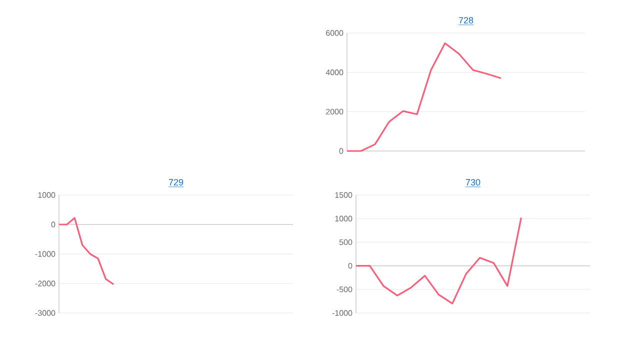 This screenshot has height=338, width=624. What do you see at coordinates (45, 313) in the screenshot?
I see `y-tick-label: -3000` at bounding box center [45, 313].